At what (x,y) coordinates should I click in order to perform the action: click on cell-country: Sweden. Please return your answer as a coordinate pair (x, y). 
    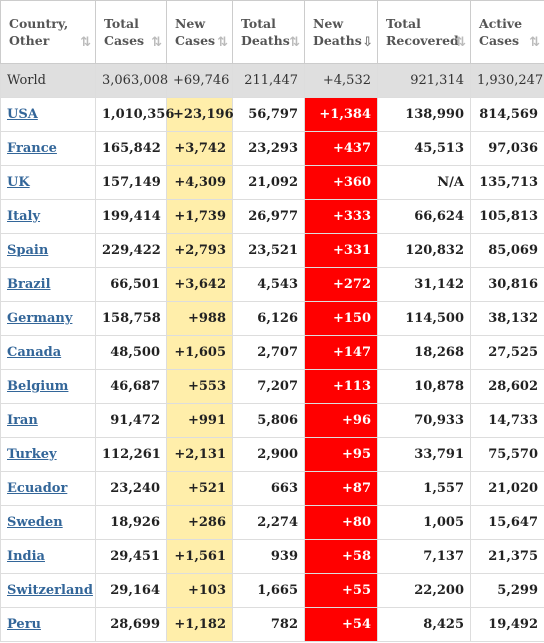
    Looking at the image, I should click on (48, 522).